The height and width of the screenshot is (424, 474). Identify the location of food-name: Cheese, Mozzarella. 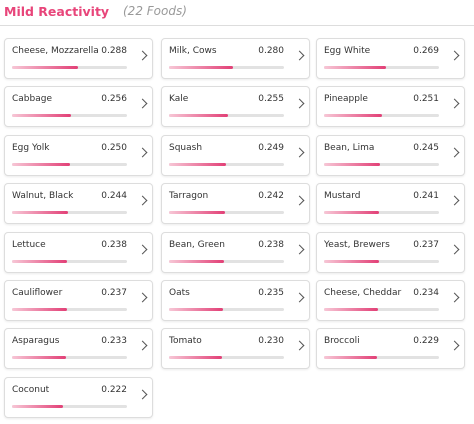
(55, 51).